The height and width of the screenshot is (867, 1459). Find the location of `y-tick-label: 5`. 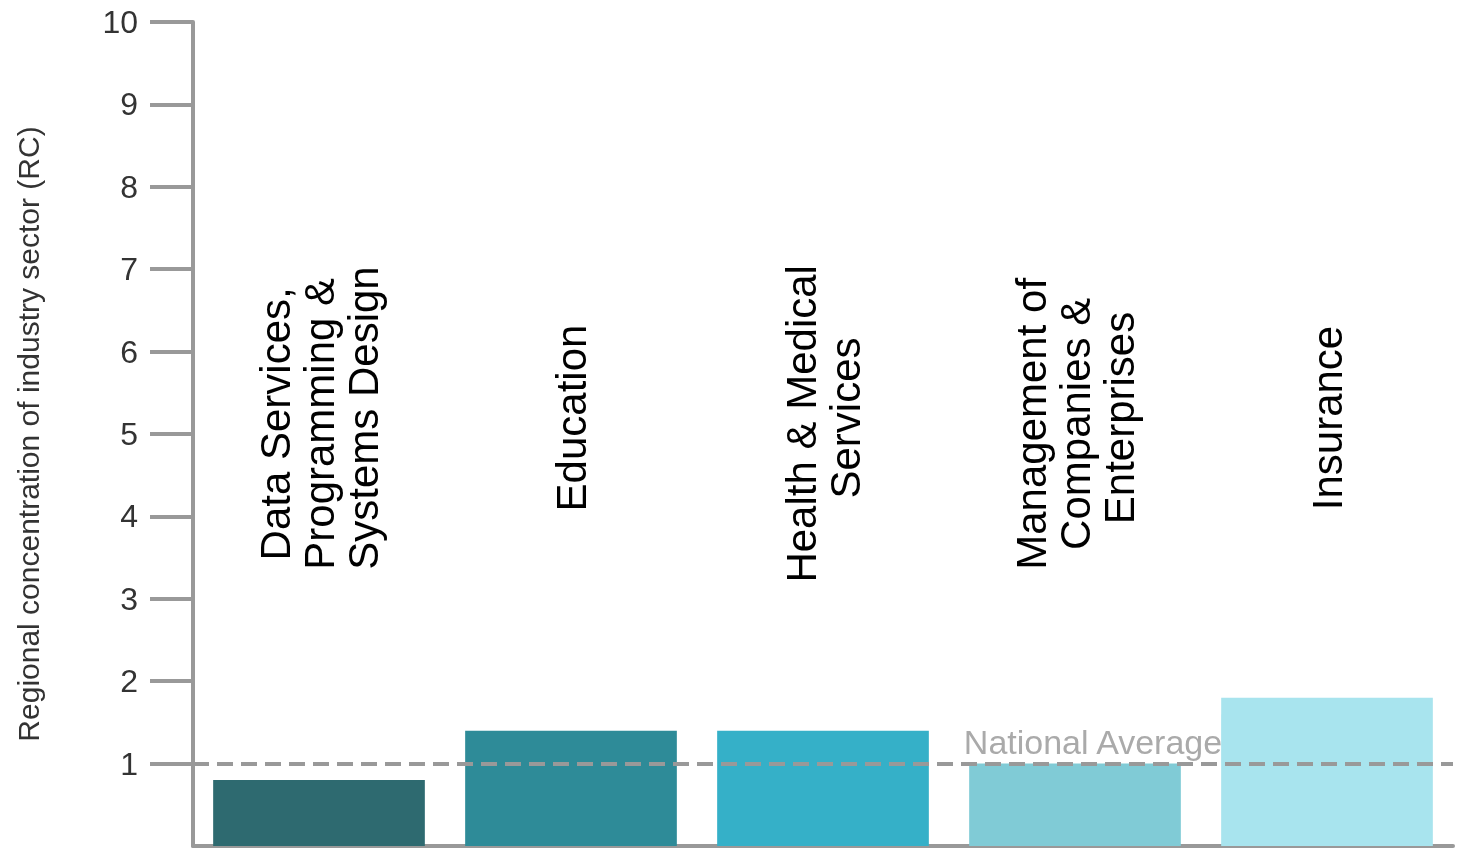

y-tick-label: 5 is located at coordinates (129, 434).